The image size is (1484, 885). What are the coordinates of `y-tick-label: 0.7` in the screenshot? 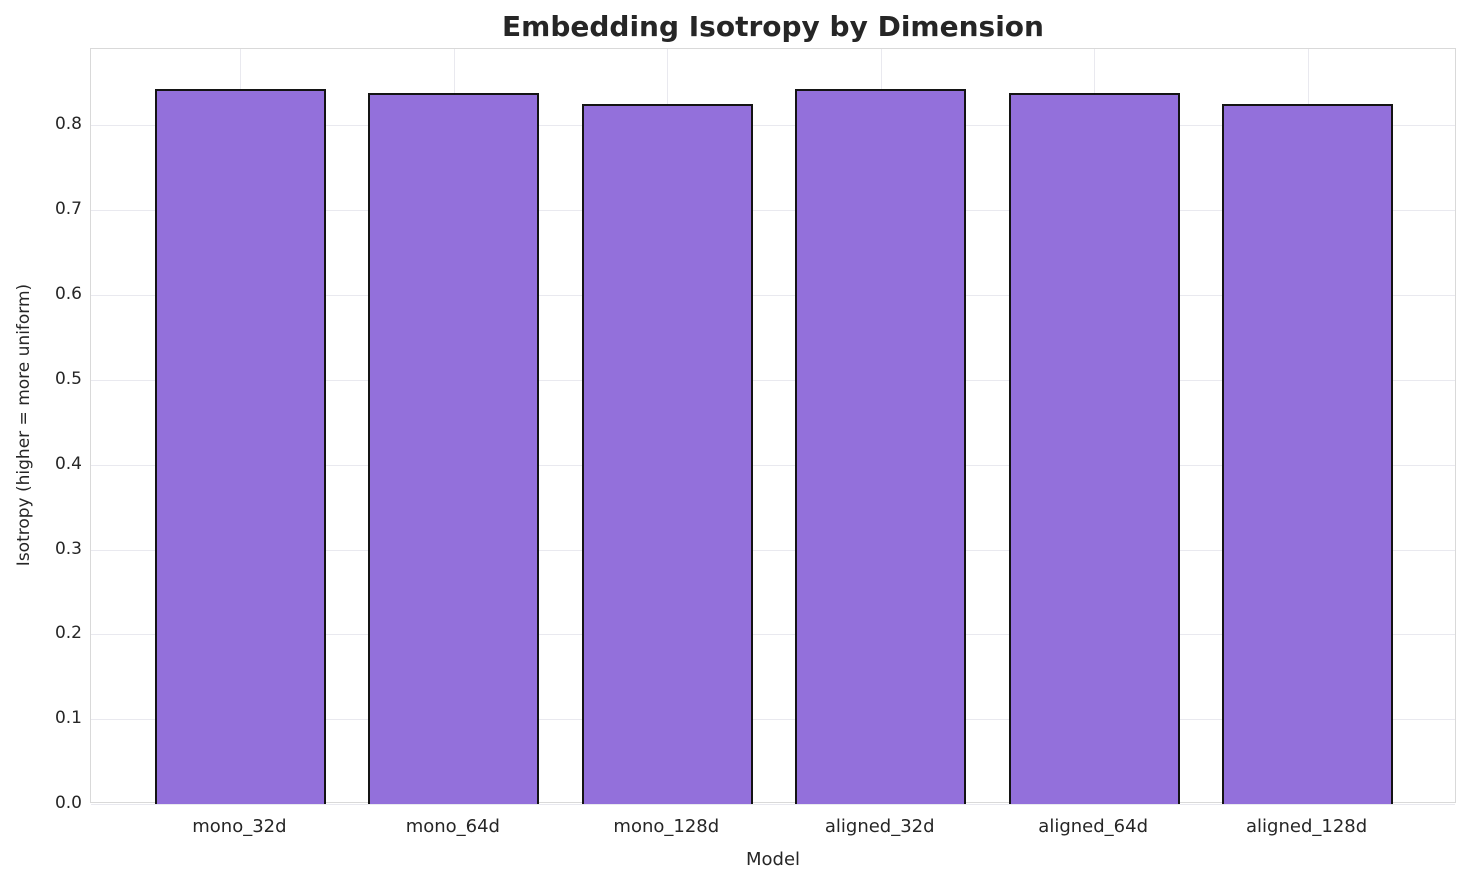 It's located at (68, 209).